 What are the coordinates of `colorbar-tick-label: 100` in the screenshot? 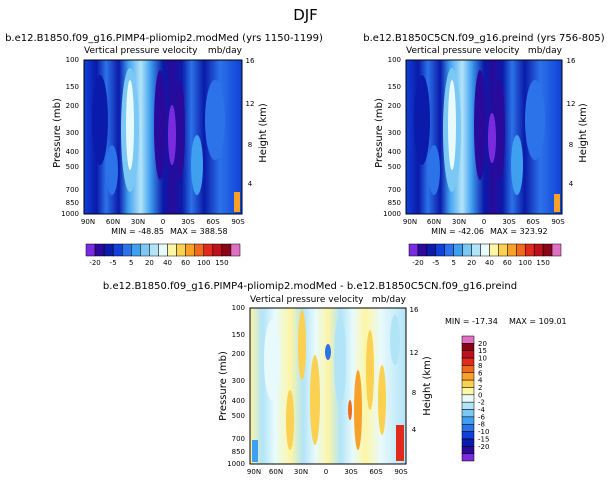 It's located at (203, 263).